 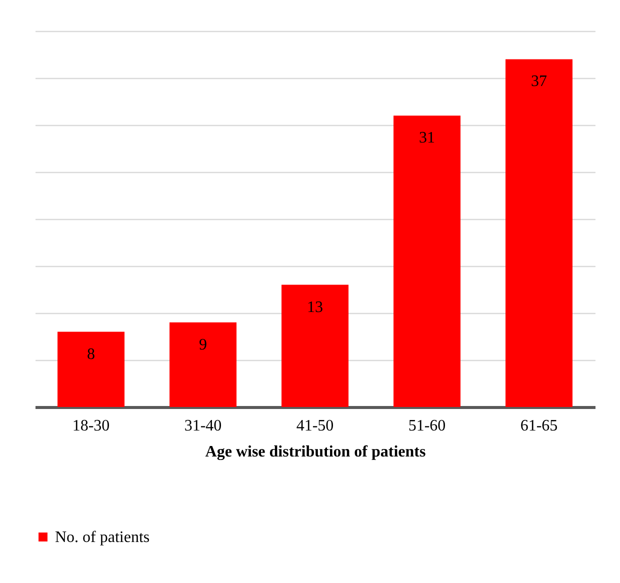 What do you see at coordinates (539, 81) in the screenshot?
I see `data-label: 37` at bounding box center [539, 81].